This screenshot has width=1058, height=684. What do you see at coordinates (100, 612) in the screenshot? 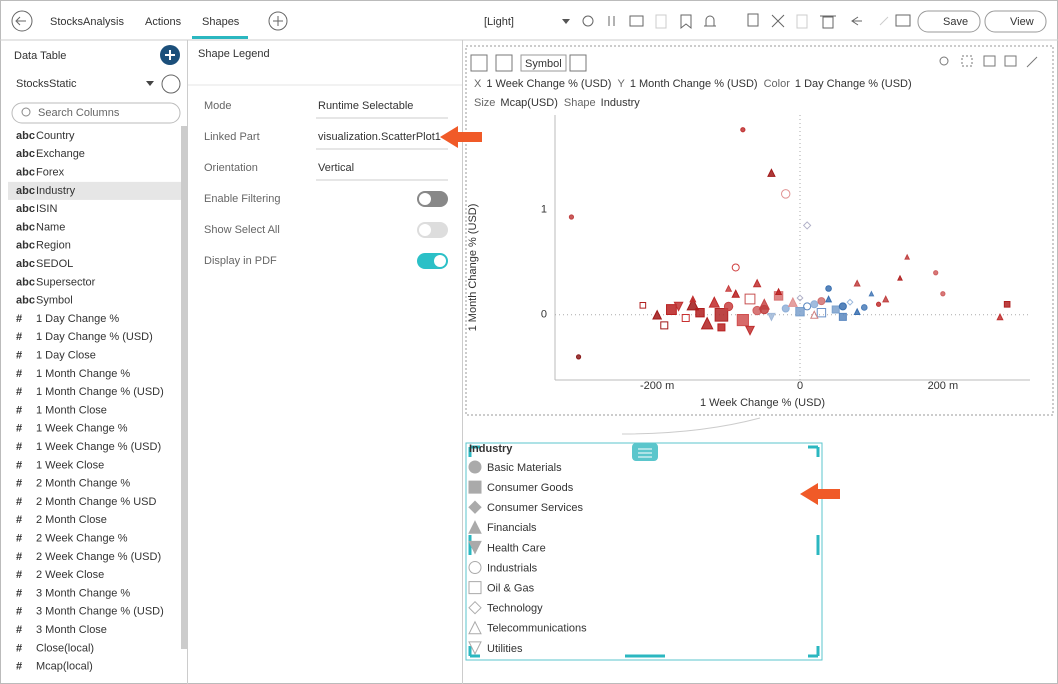
I see `column-name: 3 Month Change % (USD)` at bounding box center [100, 612].